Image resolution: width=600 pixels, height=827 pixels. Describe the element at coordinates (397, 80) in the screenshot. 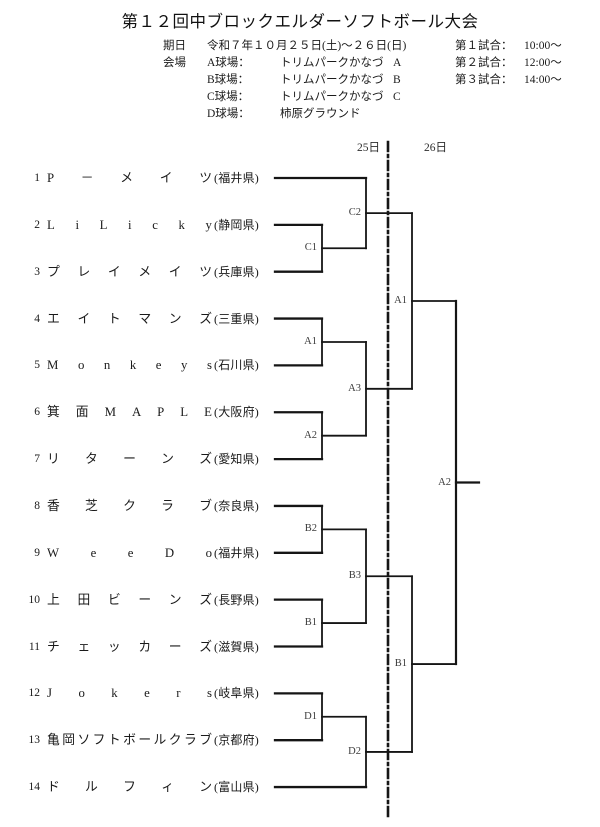

I see `venue-letter: B` at that location.